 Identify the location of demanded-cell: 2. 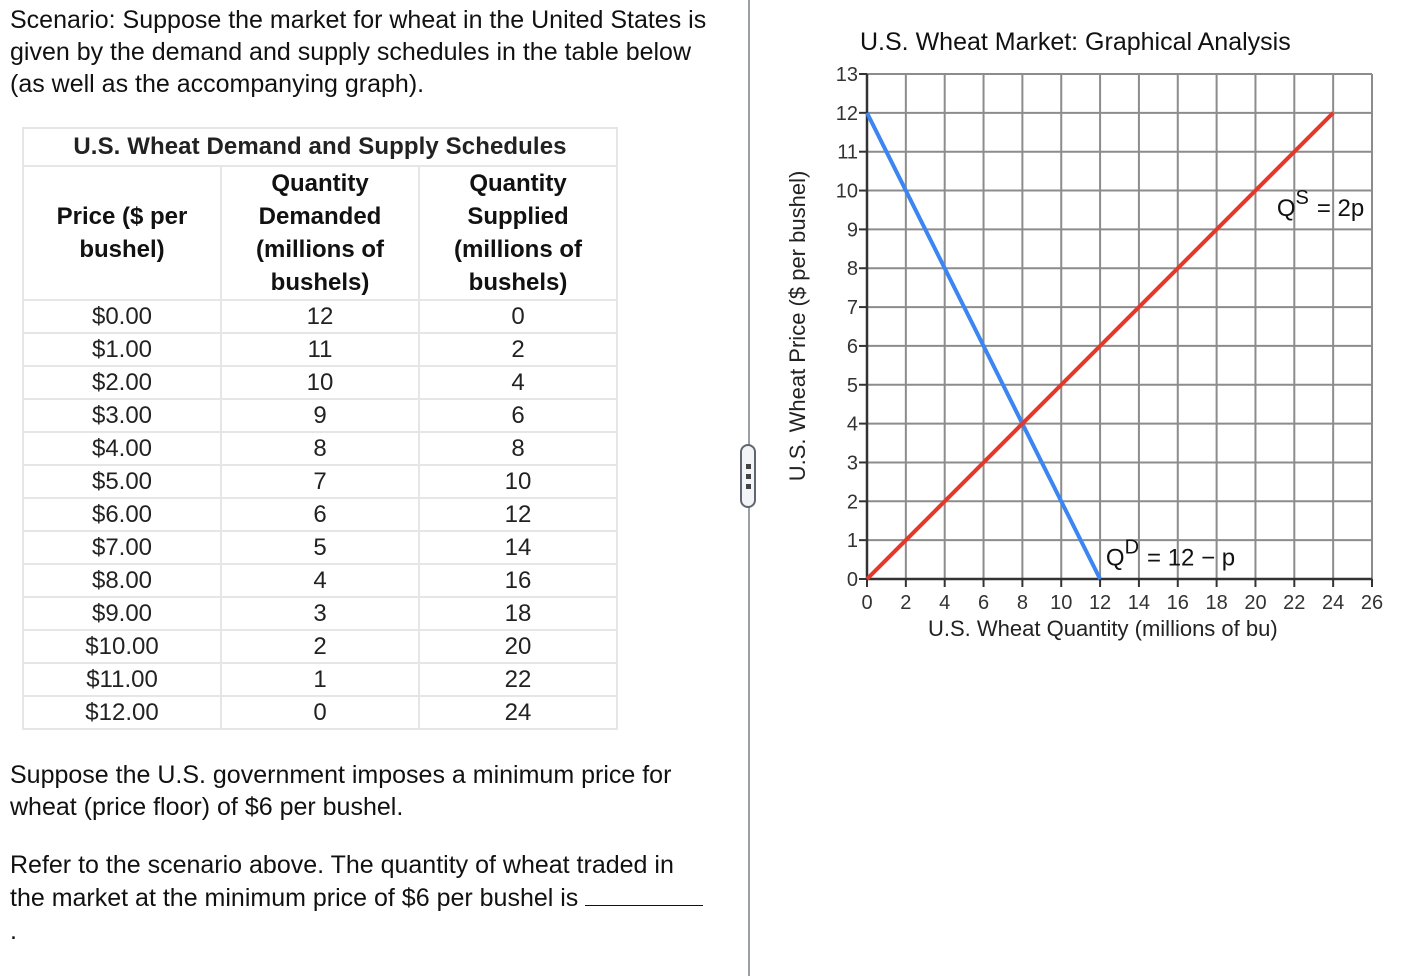
(320, 646).